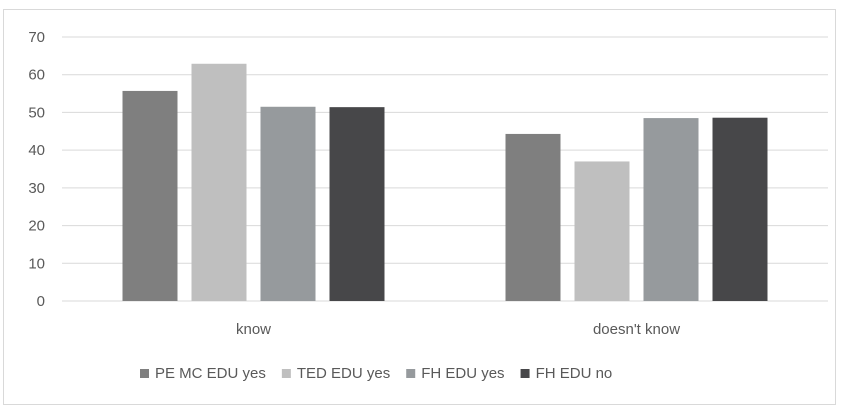 This screenshot has width=841, height=408. I want to click on x-category-label: know, so click(253, 329).